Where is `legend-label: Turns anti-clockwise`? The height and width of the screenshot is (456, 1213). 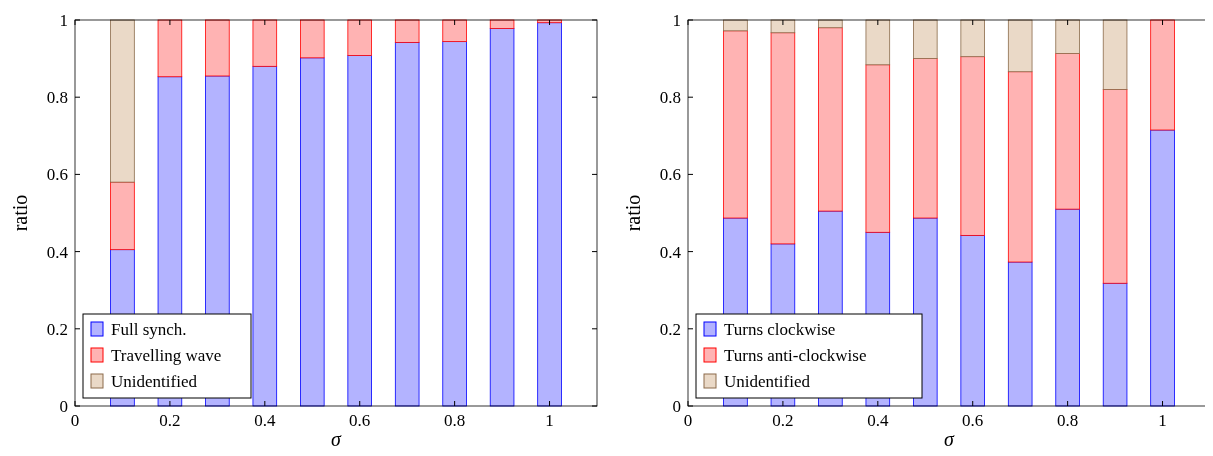
legend-label: Turns anti-clockwise is located at coordinates (795, 355).